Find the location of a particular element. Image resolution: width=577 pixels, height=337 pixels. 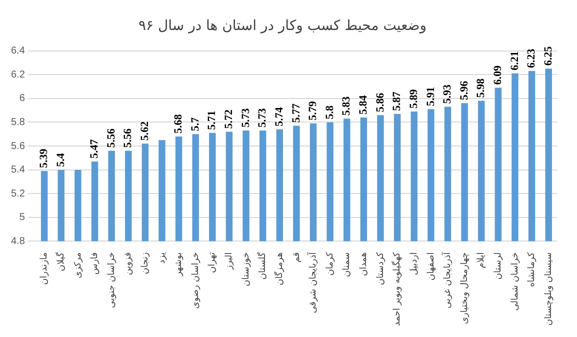

data-label: 6.09 is located at coordinates (498, 74).